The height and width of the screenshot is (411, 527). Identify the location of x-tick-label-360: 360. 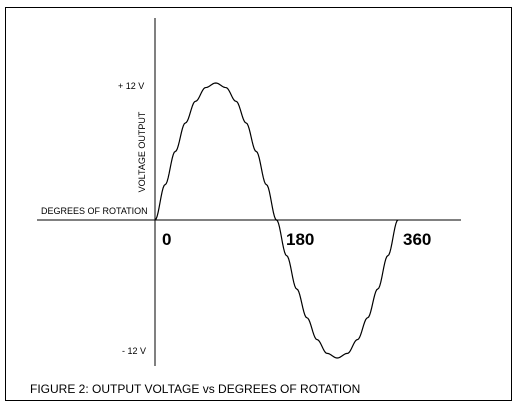
(417, 239).